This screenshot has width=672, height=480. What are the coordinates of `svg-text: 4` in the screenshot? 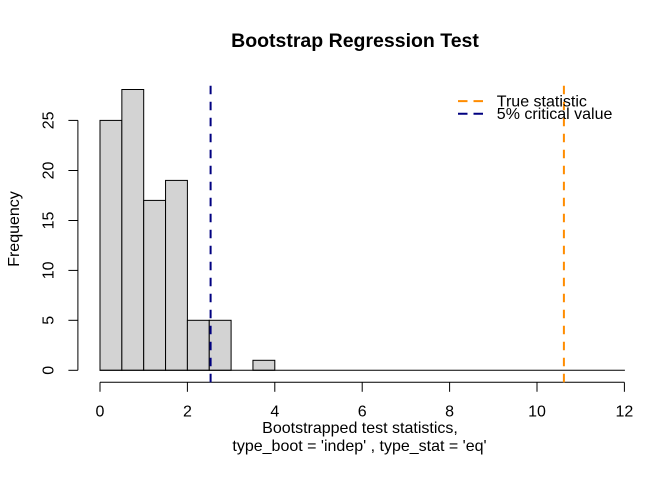 It's located at (274, 412).